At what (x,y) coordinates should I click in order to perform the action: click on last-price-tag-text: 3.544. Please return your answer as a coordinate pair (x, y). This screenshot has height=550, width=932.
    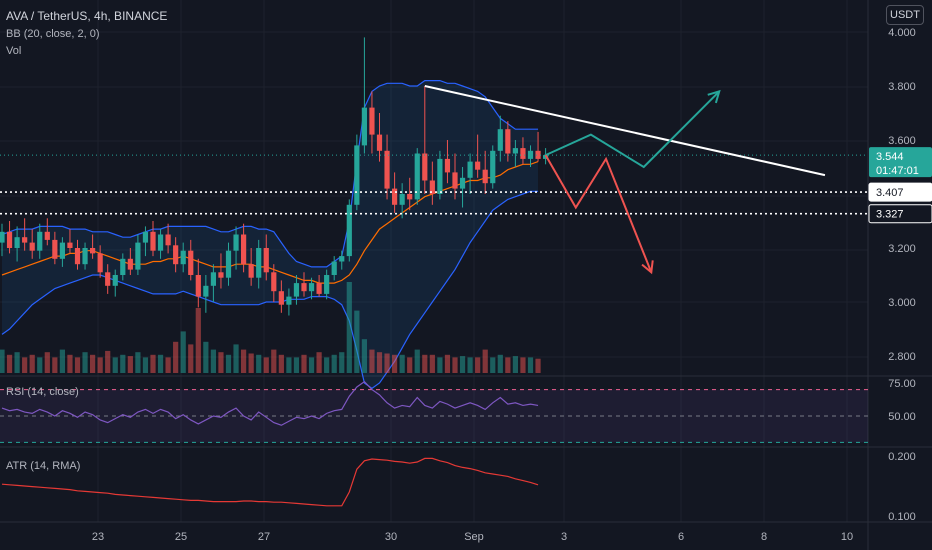
    Looking at the image, I should click on (890, 157).